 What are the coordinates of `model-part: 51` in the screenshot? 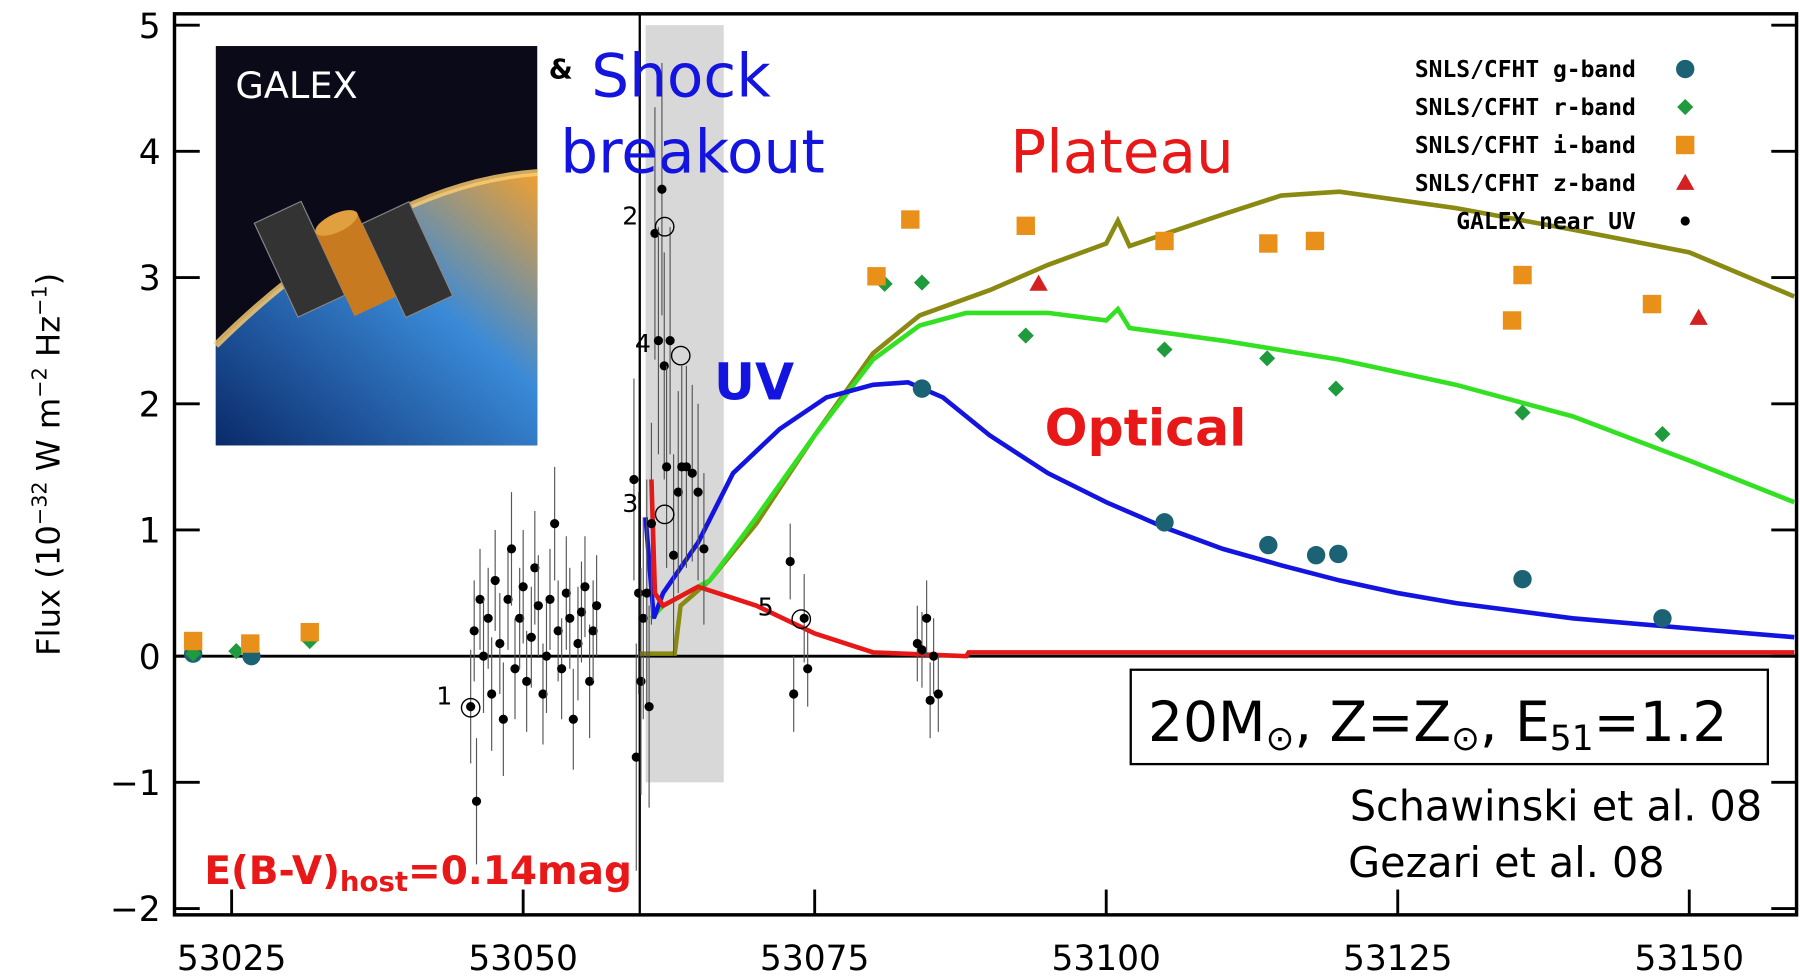 It's located at (1572, 739).